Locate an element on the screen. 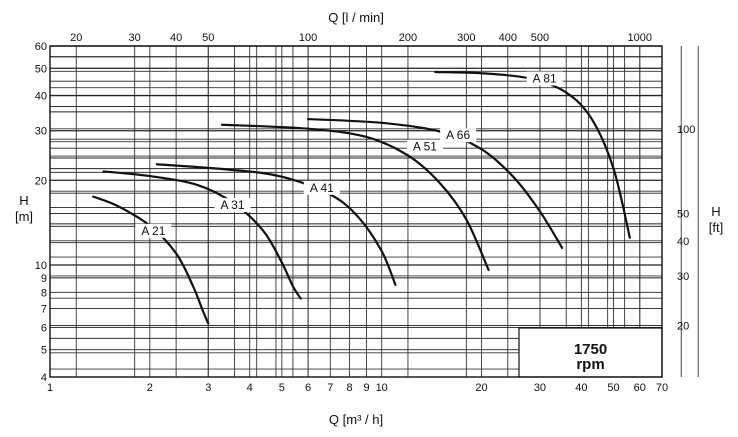  curve-label-a-66: A 66 is located at coordinates (458, 135).